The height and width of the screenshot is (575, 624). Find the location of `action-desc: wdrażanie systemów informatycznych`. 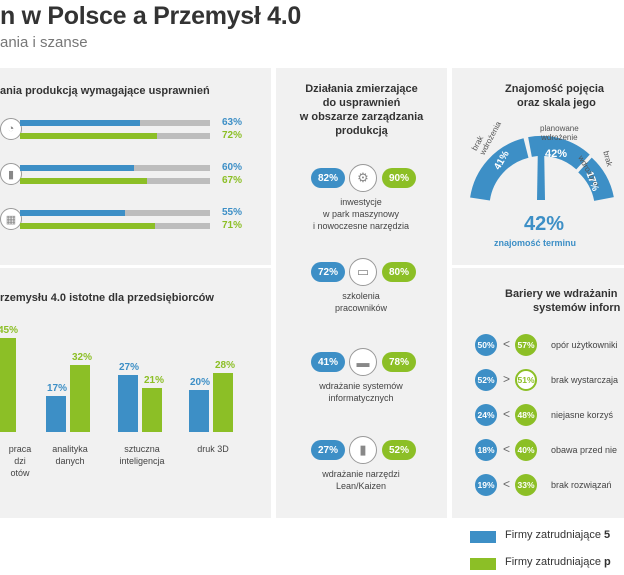

action-desc: wdrażanie systemów informatycznych is located at coordinates (361, 392).